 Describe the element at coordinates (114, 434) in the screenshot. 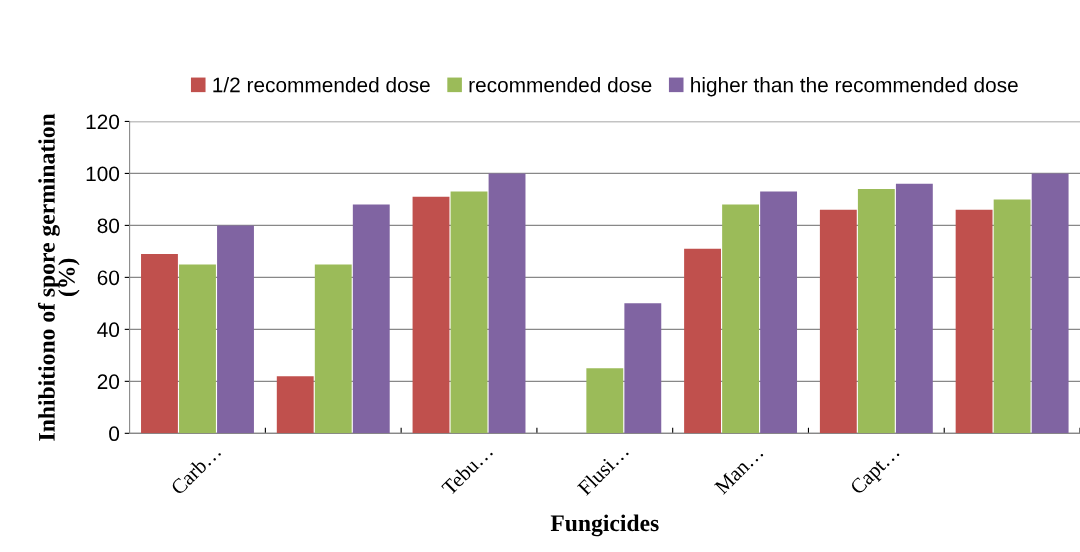

I see `y-tick-label: 0` at that location.